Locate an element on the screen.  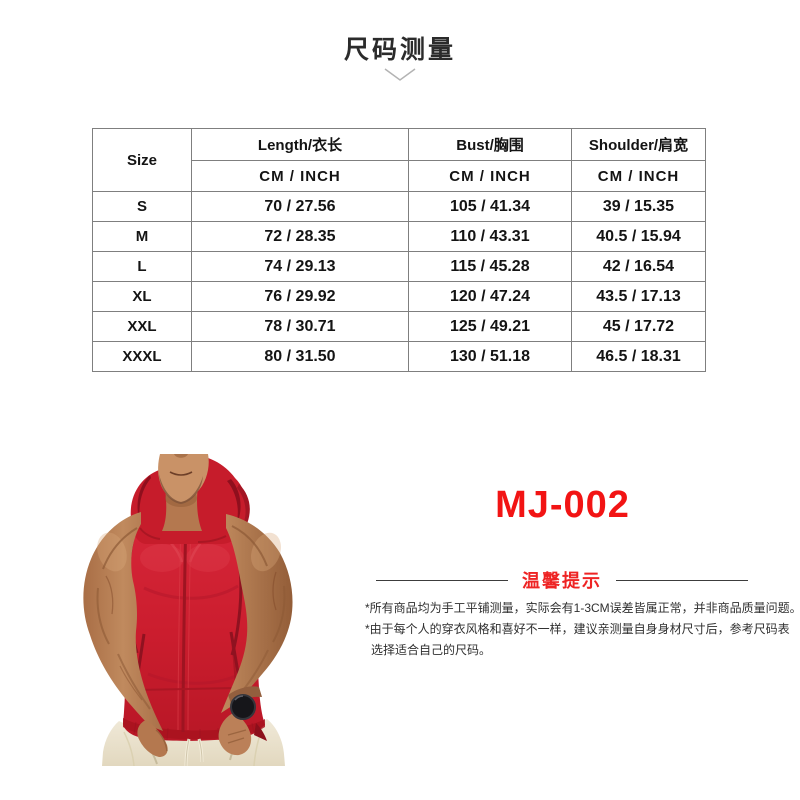
table-row: XXXL 80 / 31.50 130 / 51.18 46.5 / 18.31 is located at coordinates (399, 356).